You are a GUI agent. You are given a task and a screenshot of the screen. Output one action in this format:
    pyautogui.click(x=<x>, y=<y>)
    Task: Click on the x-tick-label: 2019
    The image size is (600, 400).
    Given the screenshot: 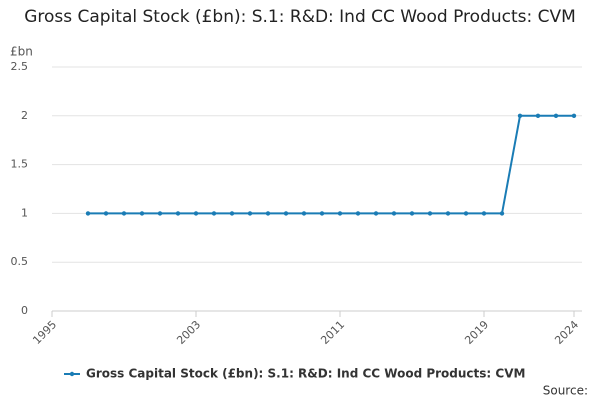 What is the action you would take?
    pyautogui.click(x=476, y=332)
    